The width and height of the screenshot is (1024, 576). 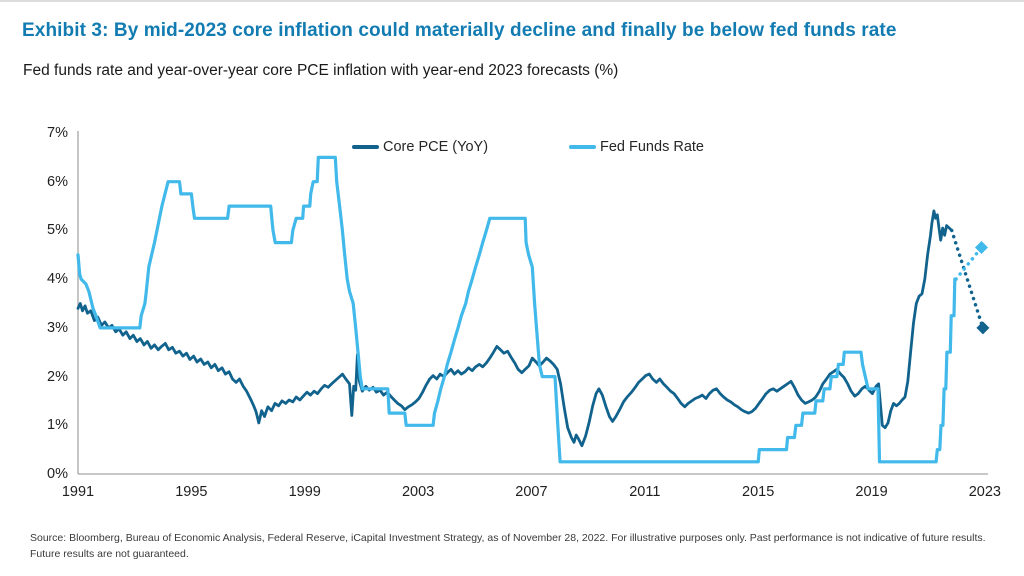 What do you see at coordinates (645, 492) in the screenshot?
I see `x-tick-label: 2011` at bounding box center [645, 492].